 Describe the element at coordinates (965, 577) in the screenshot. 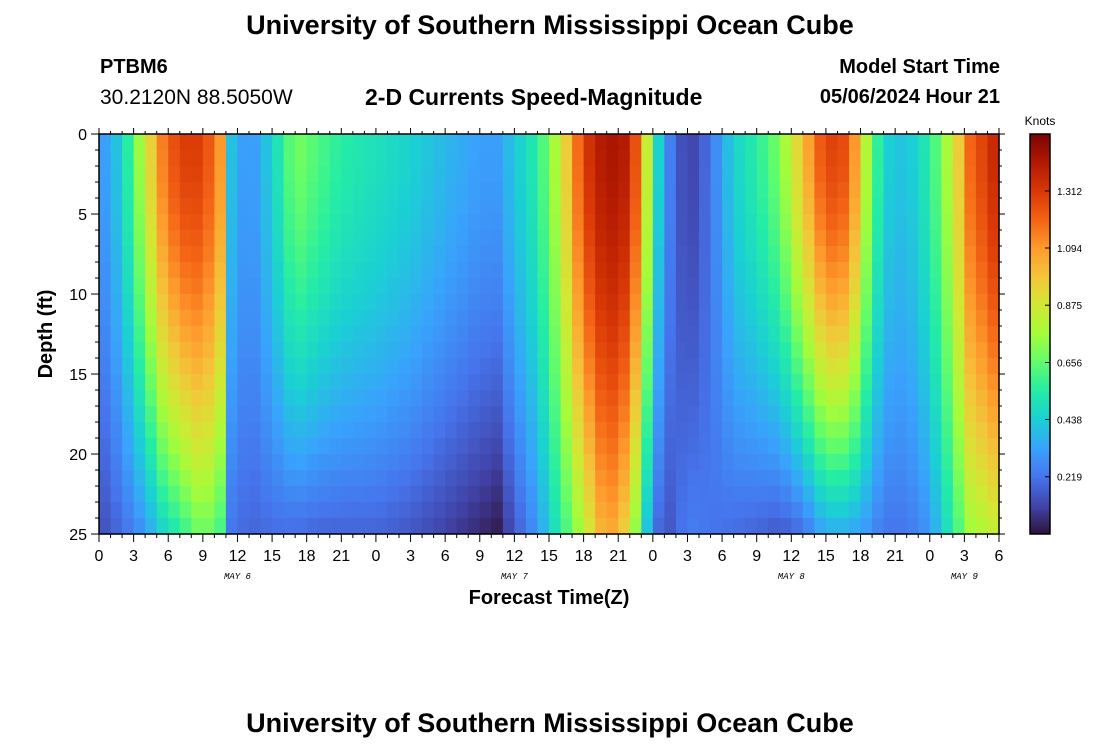

I see `date-label: MAY 9` at that location.